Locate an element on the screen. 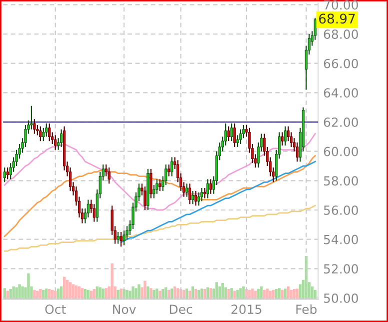  x-tick-label: Nov is located at coordinates (124, 309).